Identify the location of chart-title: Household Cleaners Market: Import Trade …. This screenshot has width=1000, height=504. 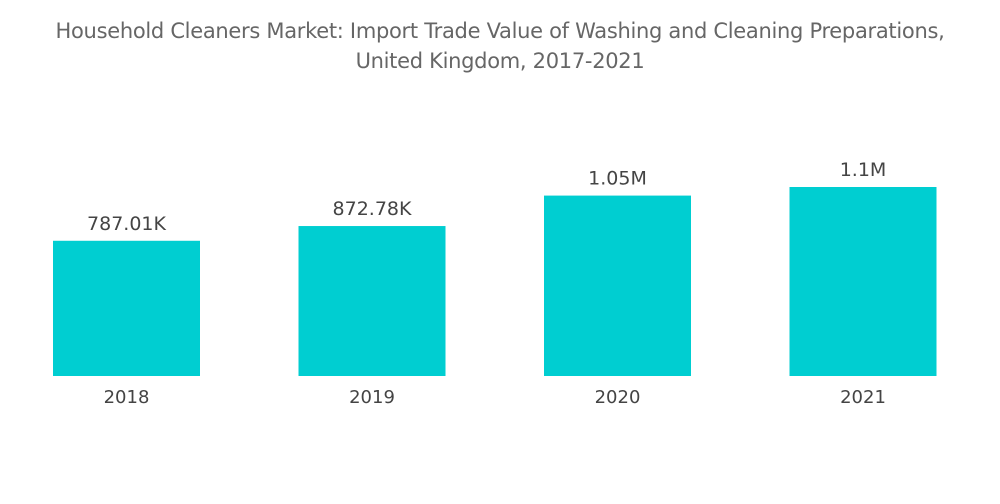
(500, 46).